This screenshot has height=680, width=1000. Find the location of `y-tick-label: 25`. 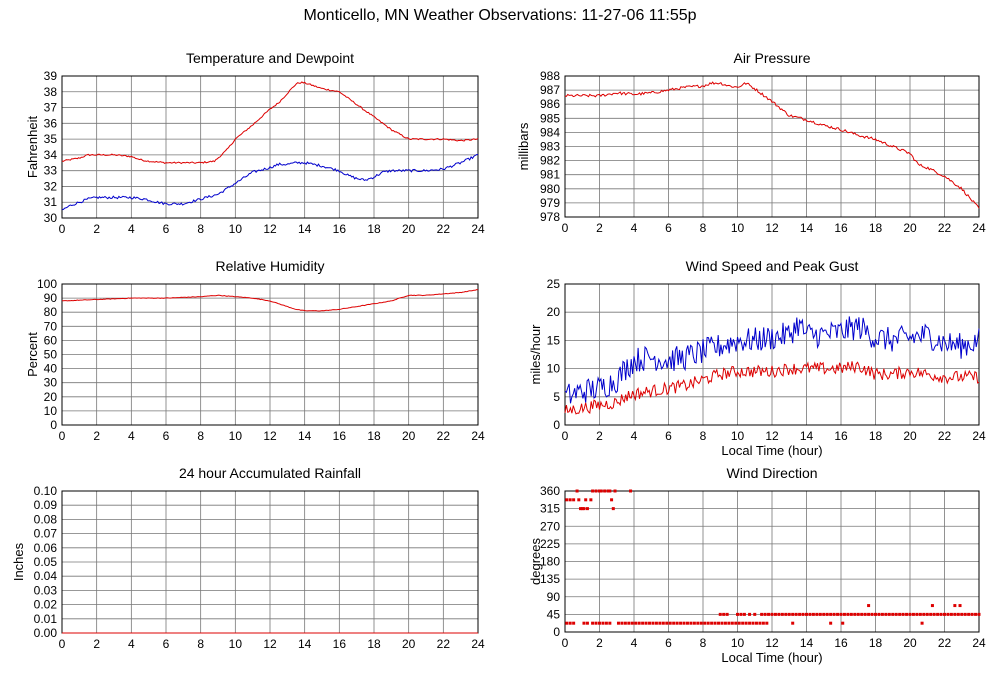

y-tick-label: 25 is located at coordinates (554, 284).